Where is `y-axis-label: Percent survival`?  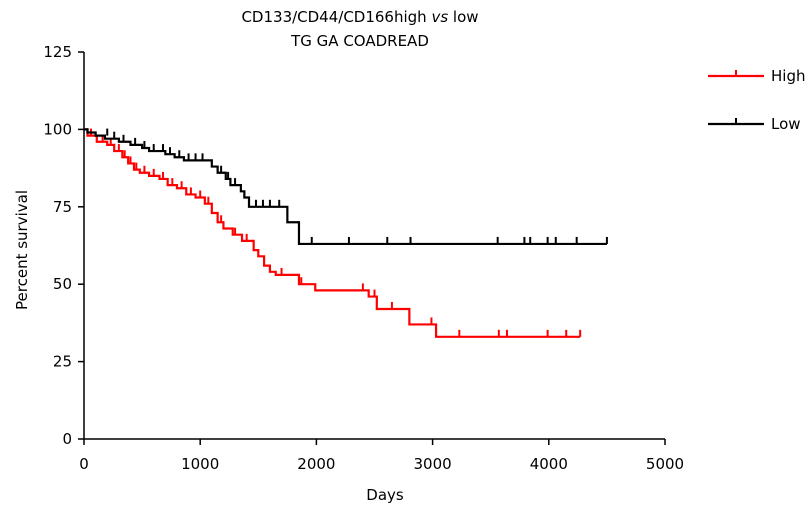
y-axis-label: Percent survival is located at coordinates (22, 250).